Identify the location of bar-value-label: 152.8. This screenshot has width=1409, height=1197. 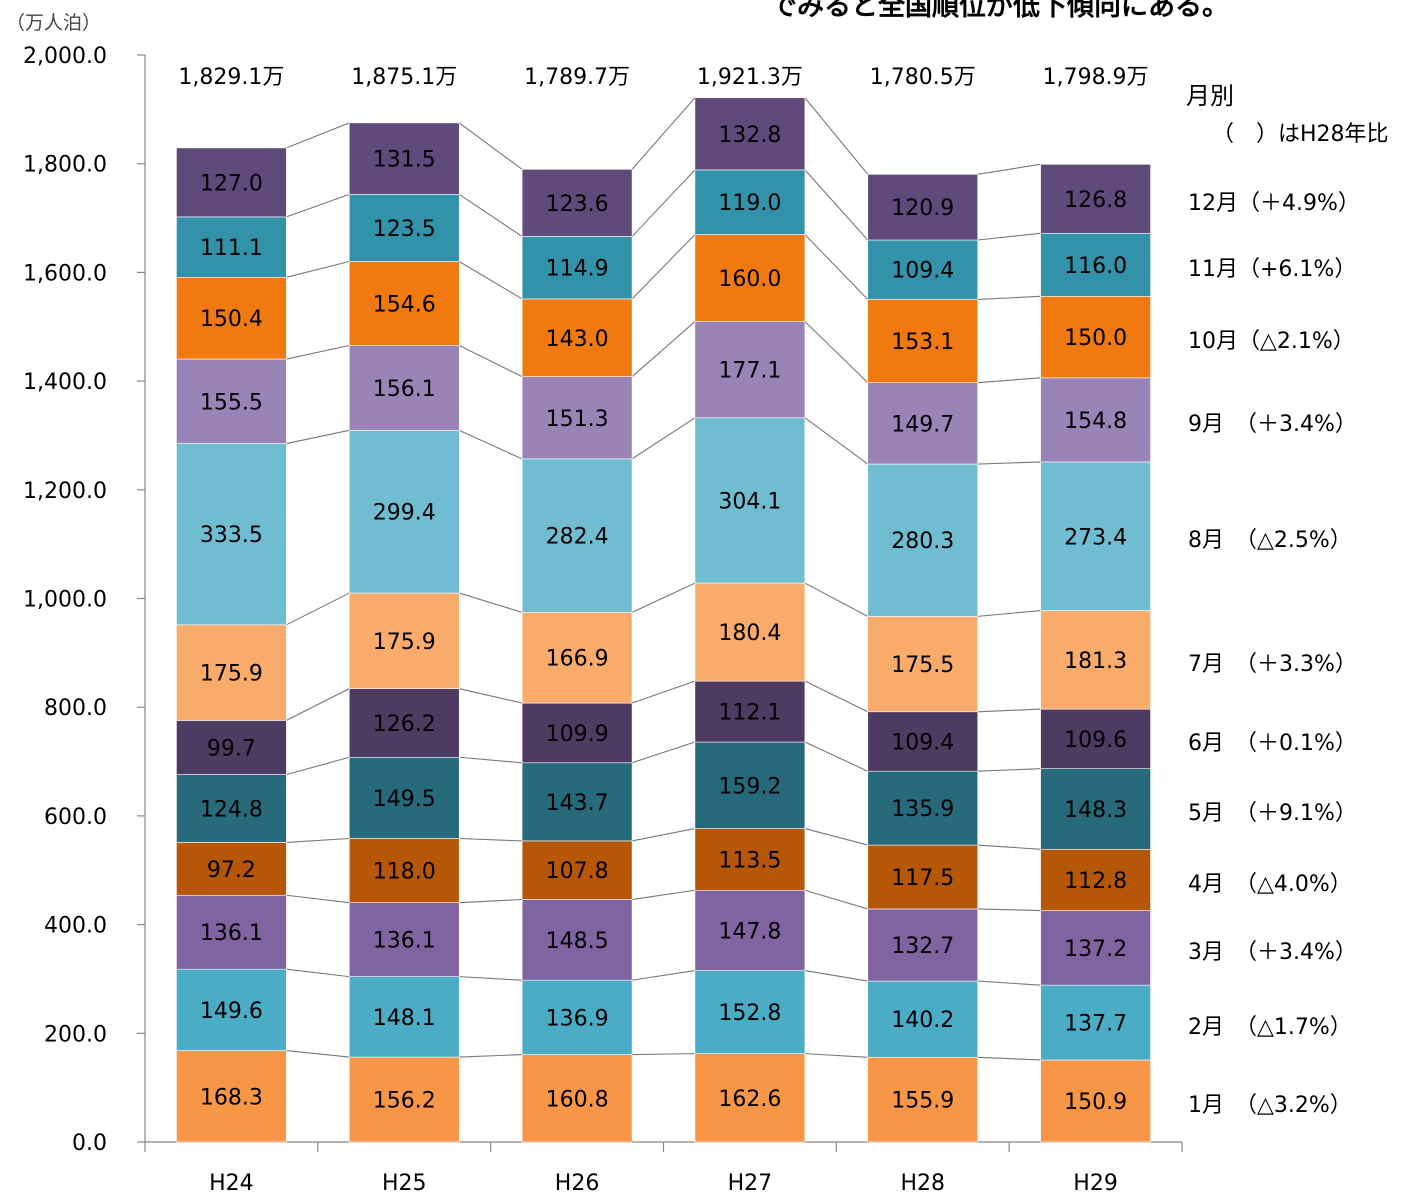
(749, 1013).